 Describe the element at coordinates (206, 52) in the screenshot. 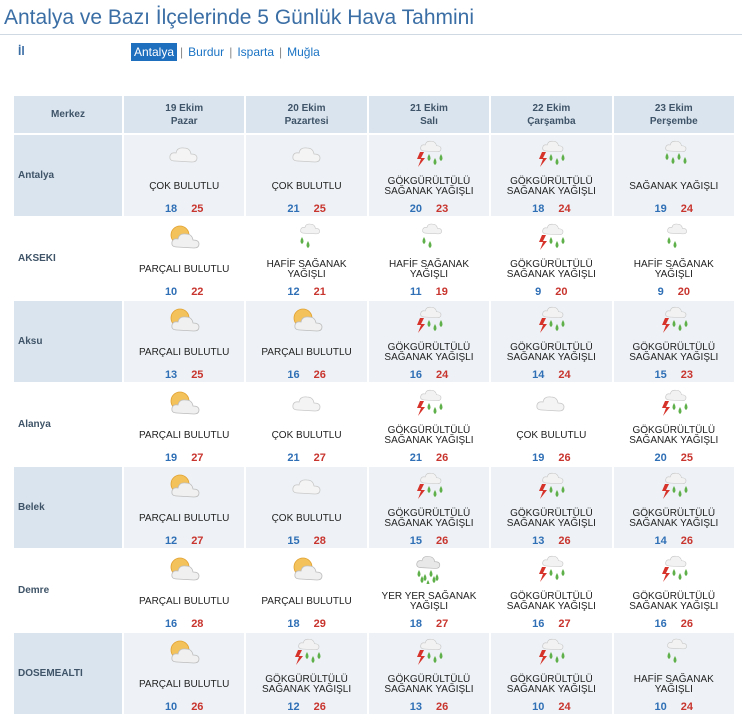

I see `province-link-burdur: Burdur` at that location.